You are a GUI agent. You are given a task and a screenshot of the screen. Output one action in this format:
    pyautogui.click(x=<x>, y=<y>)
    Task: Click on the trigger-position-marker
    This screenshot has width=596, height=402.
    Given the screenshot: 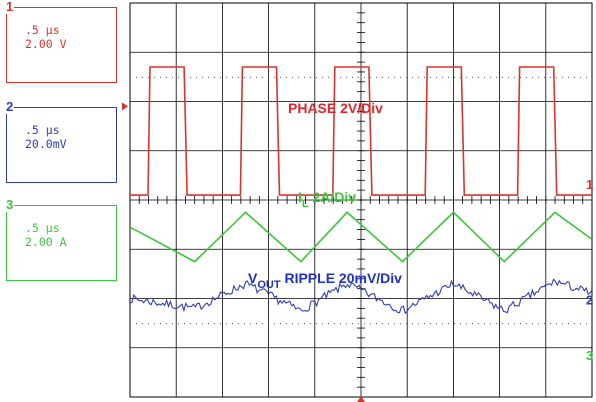 What is the action you would take?
    pyautogui.click(x=361, y=399)
    